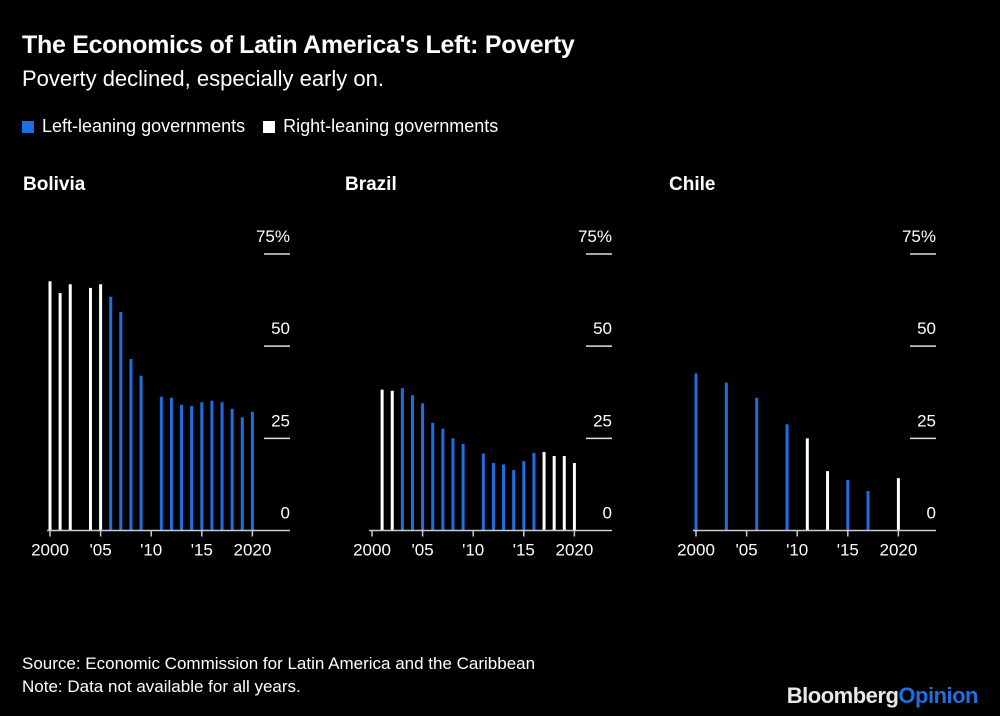  I want to click on bolivia-bar-2000, so click(50, 406).